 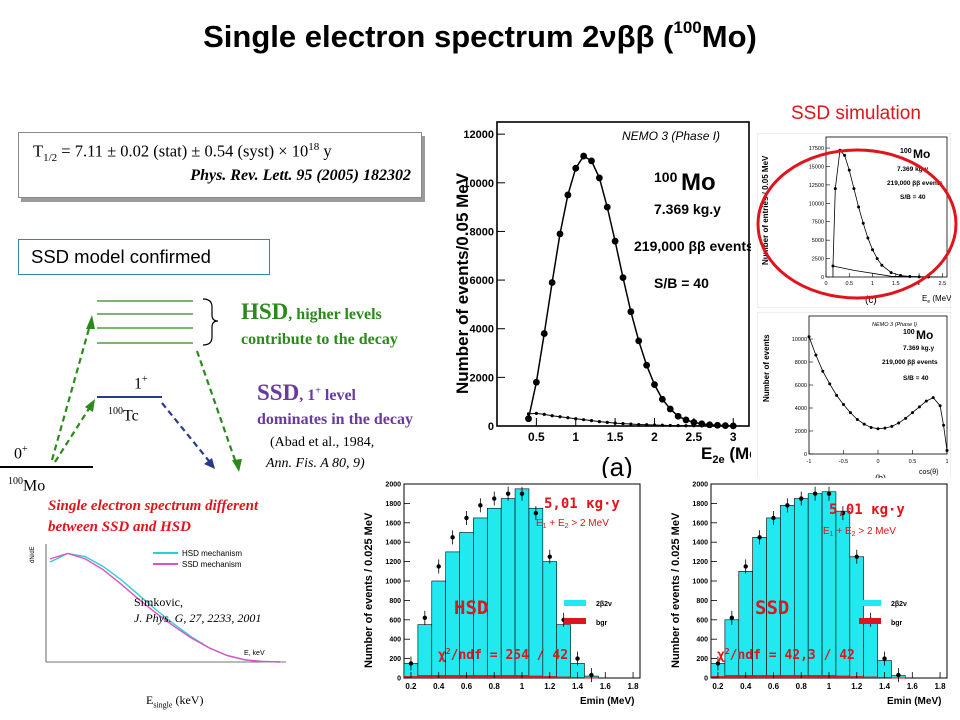 What do you see at coordinates (393, 582) in the screenshot?
I see `hsd_fit-ytick-label: 1000` at bounding box center [393, 582].